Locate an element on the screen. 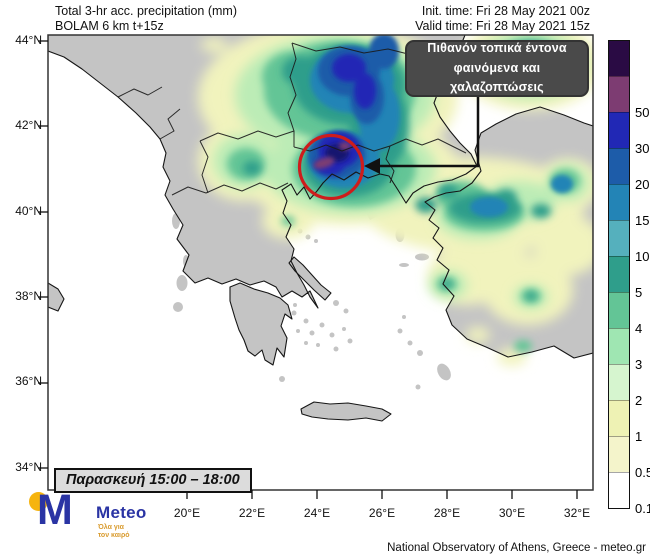  lon-label: 28°E is located at coordinates (447, 513).